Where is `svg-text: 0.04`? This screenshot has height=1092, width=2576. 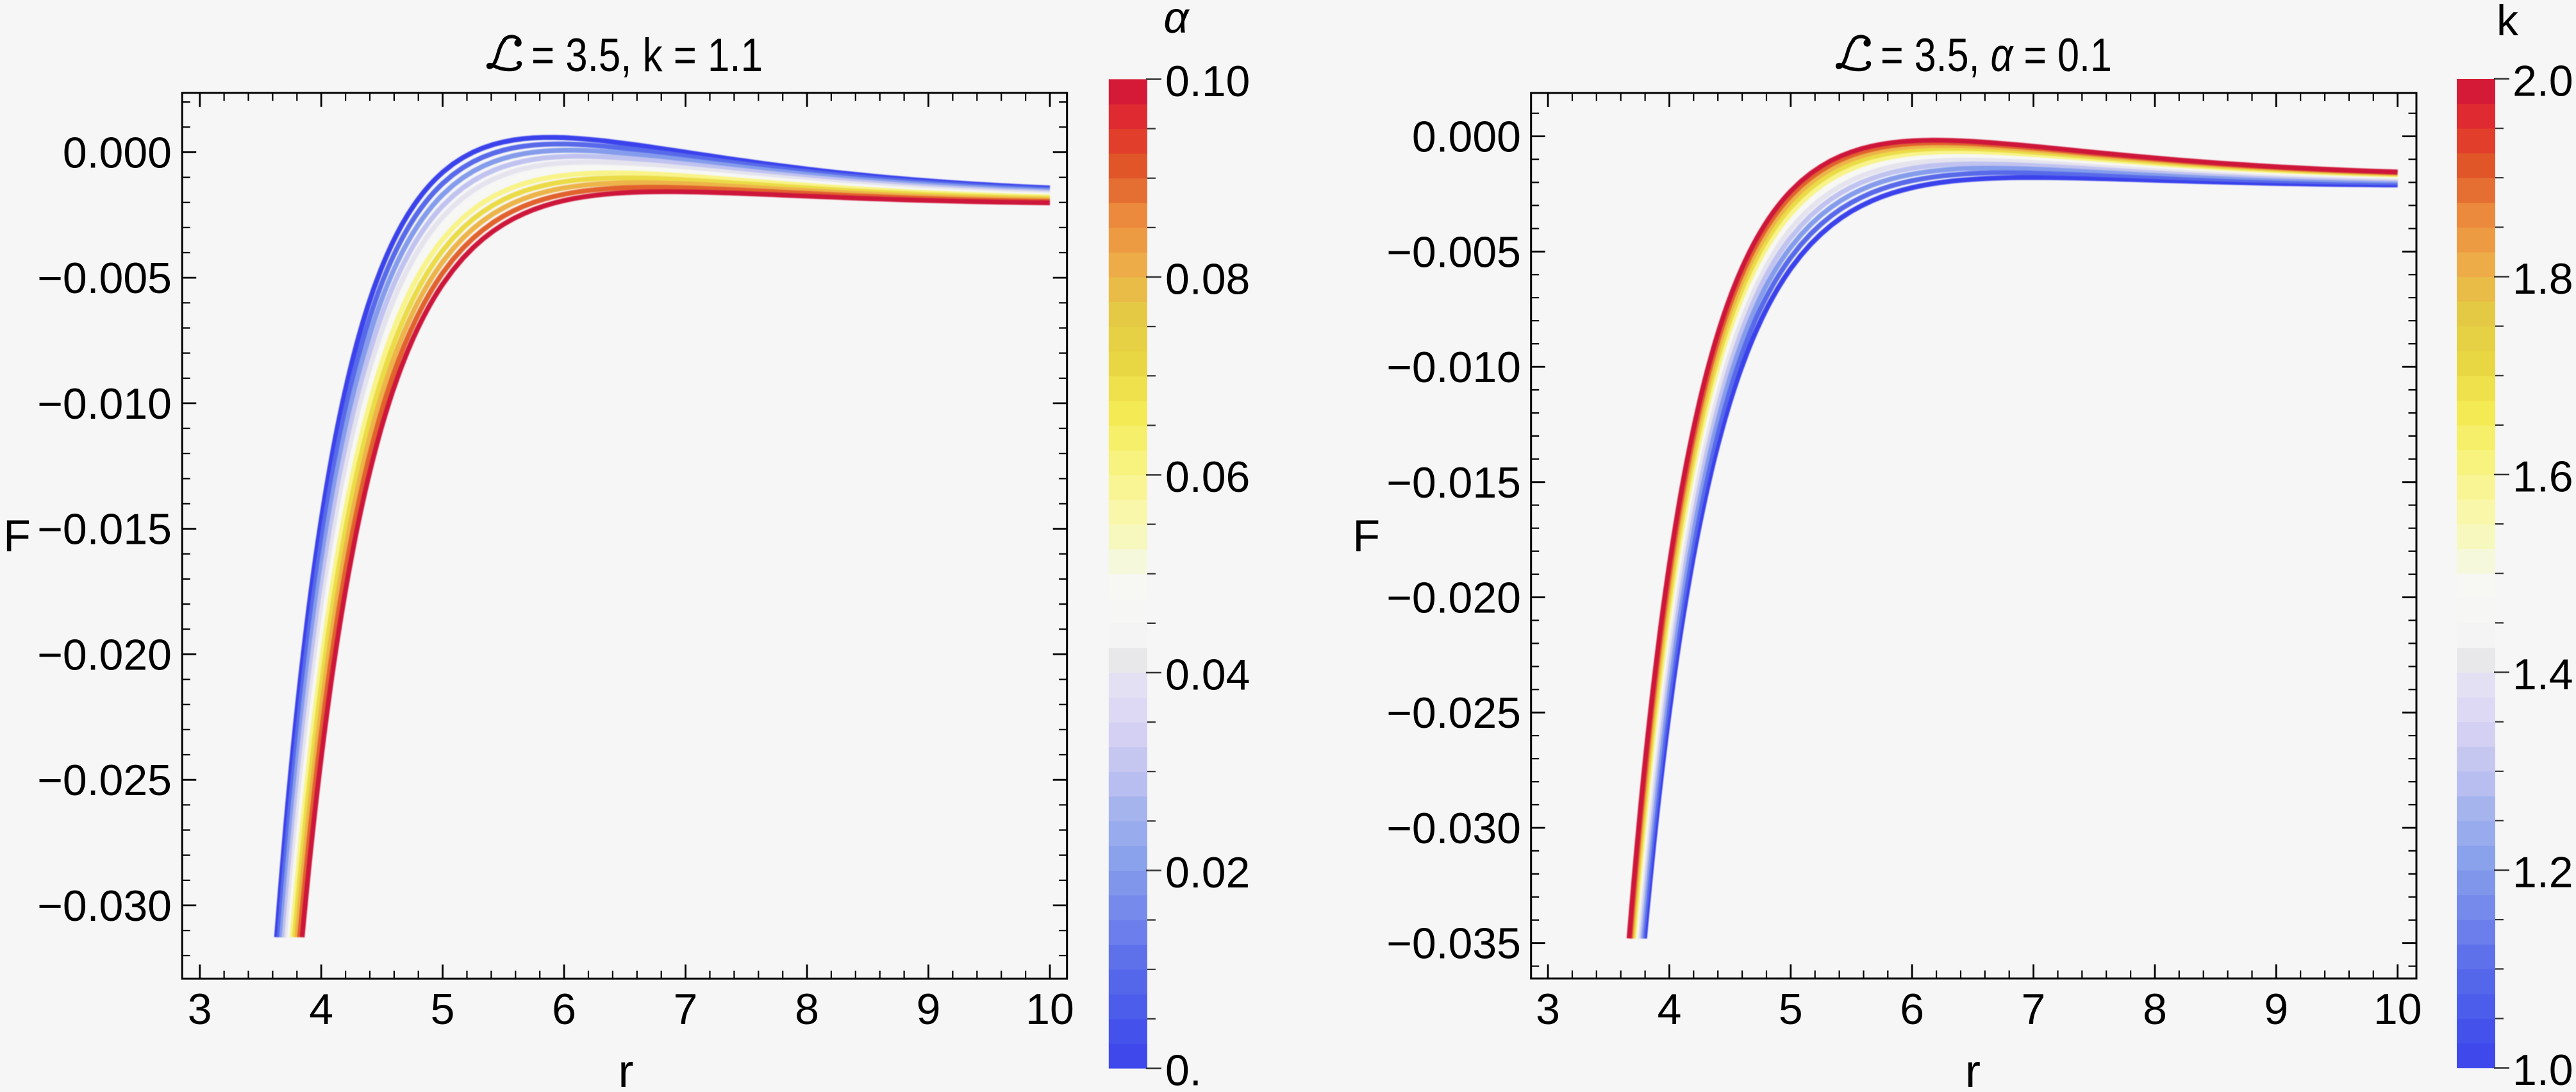 svg-text: 0.04 is located at coordinates (1207, 675).